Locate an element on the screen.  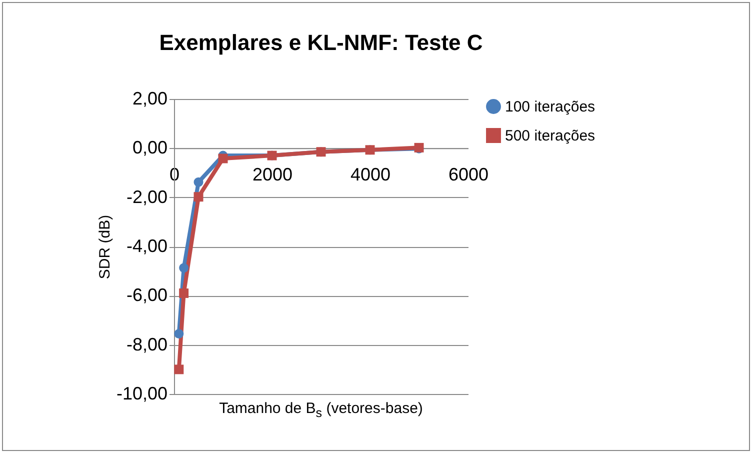
x-tick-label: 6000 is located at coordinates (468, 174).